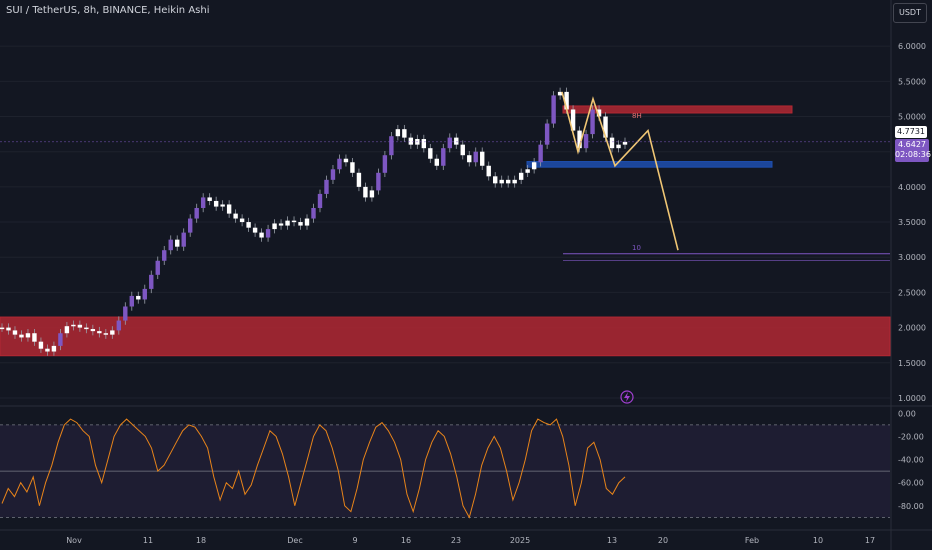 The width and height of the screenshot is (932, 550). What do you see at coordinates (911, 483) in the screenshot?
I see `oscillator-tick-label: -60.00` at bounding box center [911, 483].